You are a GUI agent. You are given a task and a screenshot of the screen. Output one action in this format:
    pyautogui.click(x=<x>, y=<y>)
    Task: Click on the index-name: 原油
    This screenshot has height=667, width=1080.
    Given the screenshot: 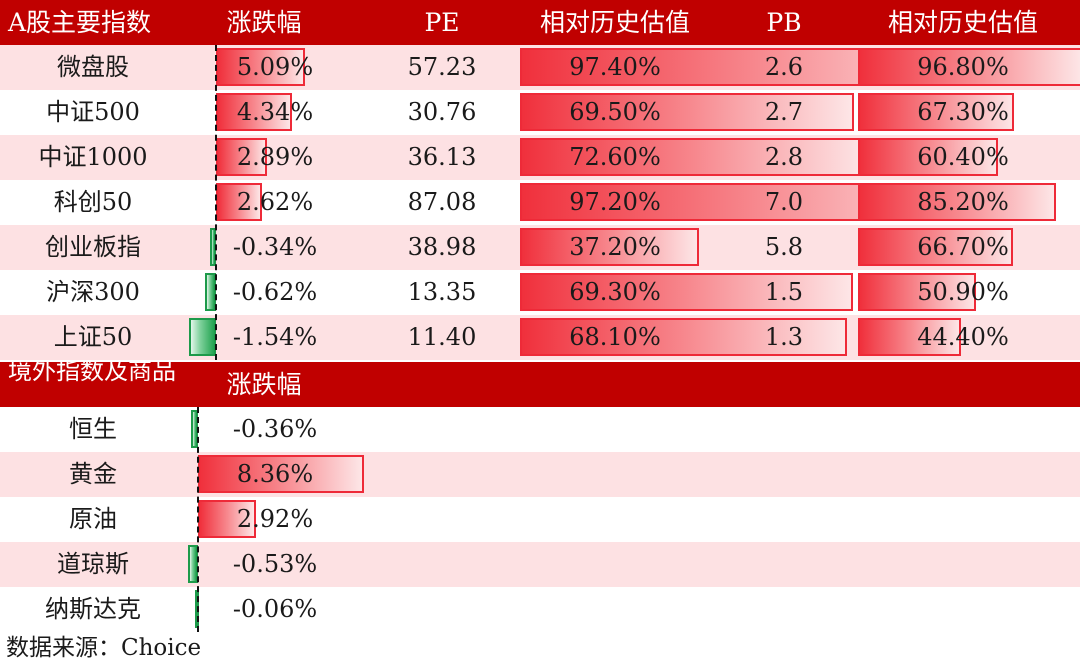 What is the action you would take?
    pyautogui.click(x=93, y=519)
    